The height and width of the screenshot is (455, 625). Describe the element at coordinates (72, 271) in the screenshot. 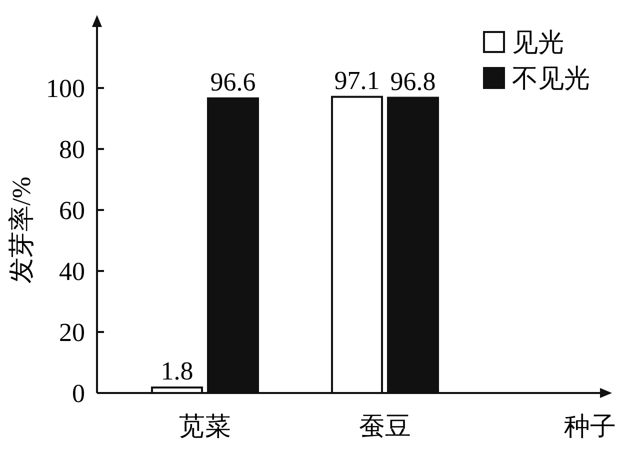

I see `y-tick-label: 40` at that location.